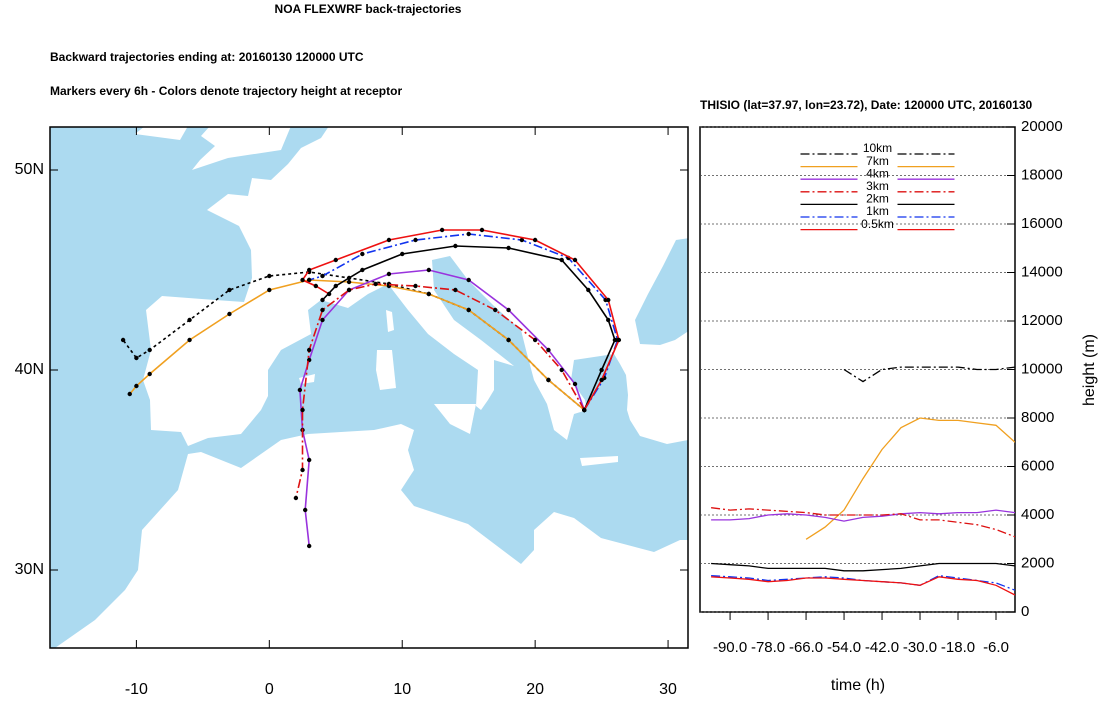 This screenshot has height=705, width=1100. I want to click on land-sicily, so click(455, 419).